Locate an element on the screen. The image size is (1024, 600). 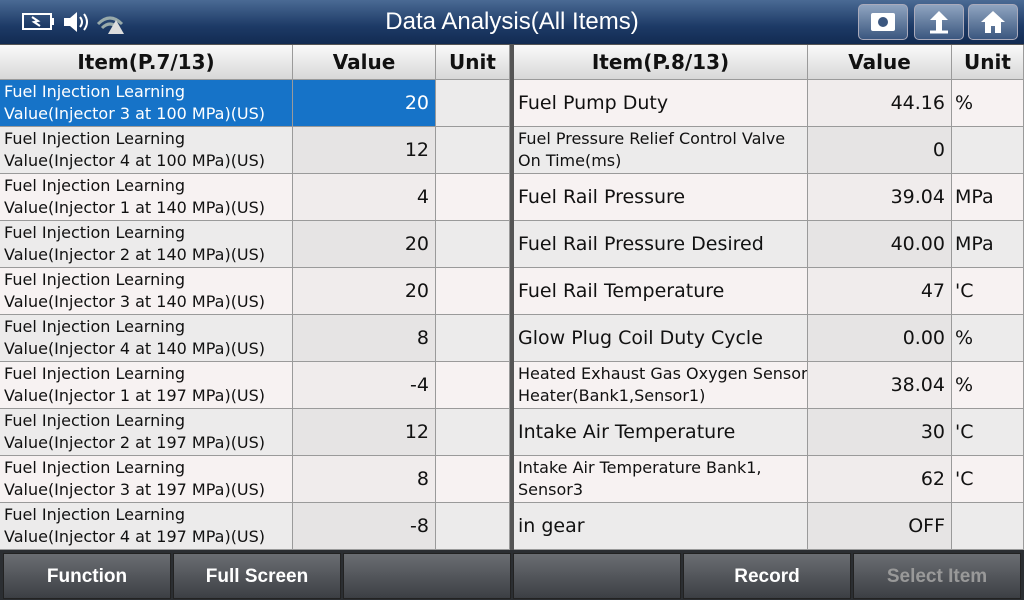
toolbar-button: Full Screen is located at coordinates (257, 576).